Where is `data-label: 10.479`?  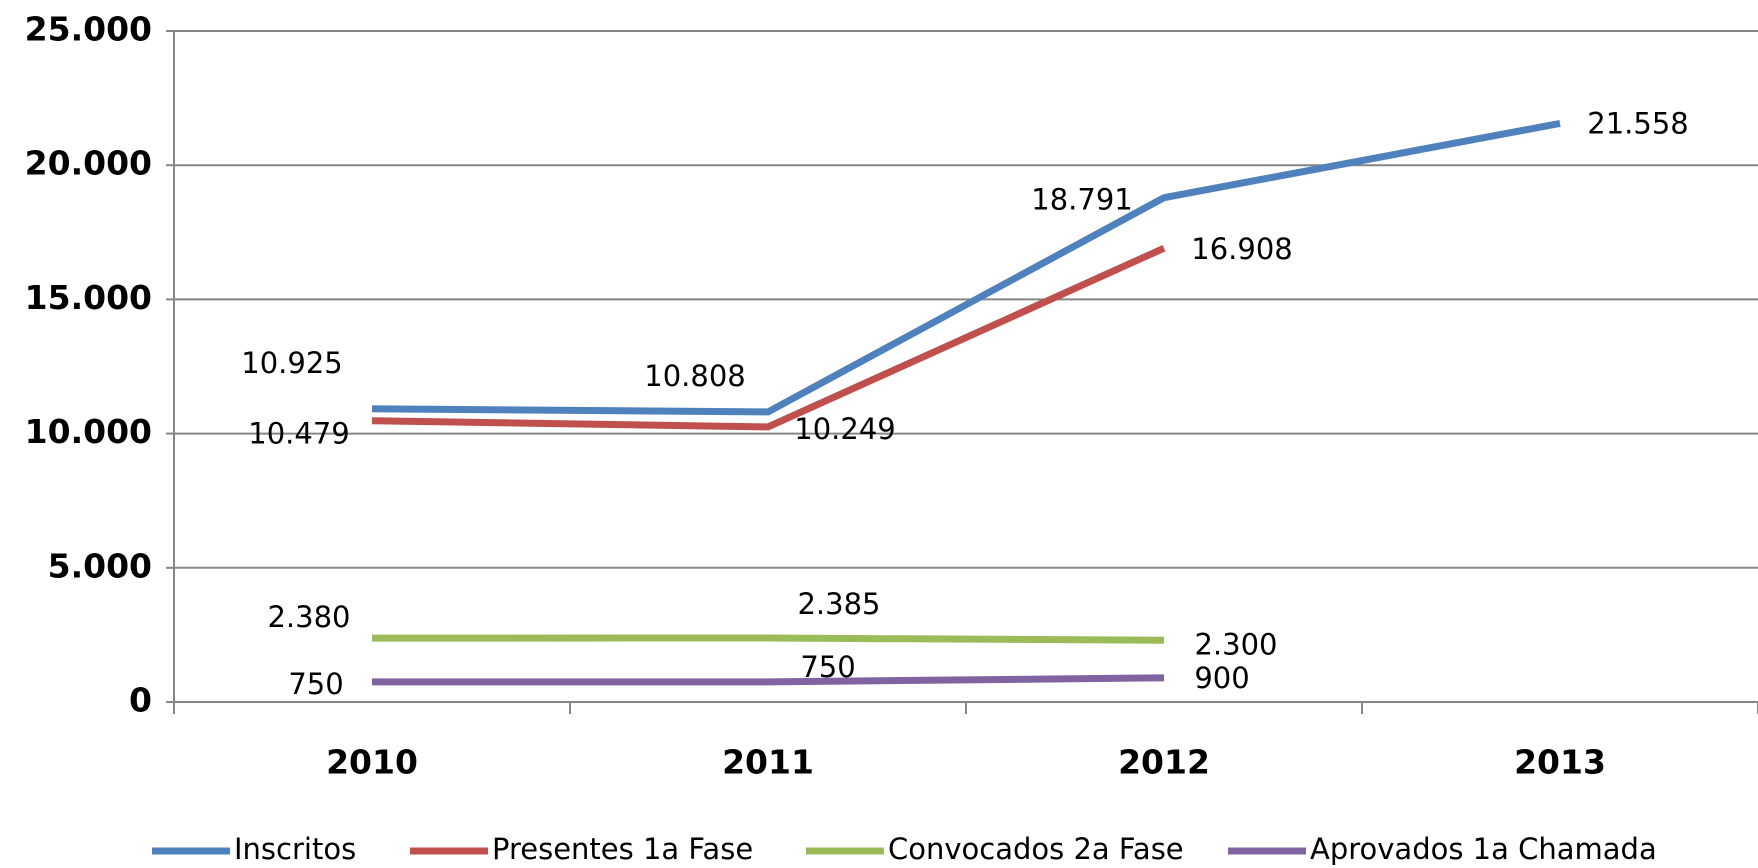
data-label: 10.479 is located at coordinates (298, 434).